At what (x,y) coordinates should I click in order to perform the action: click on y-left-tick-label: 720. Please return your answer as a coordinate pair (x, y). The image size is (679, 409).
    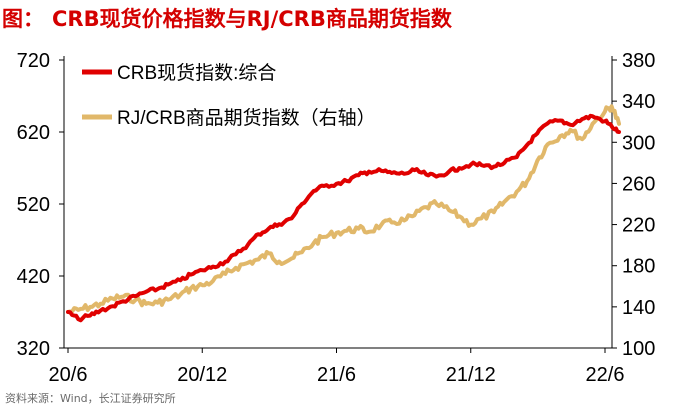
    Looking at the image, I should click on (33, 61).